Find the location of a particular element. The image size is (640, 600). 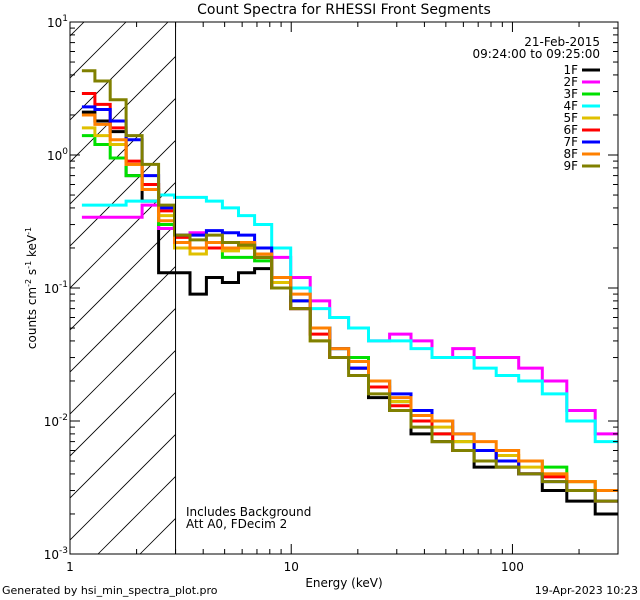

legend-label-9f: 9F is located at coordinates (570, 166).